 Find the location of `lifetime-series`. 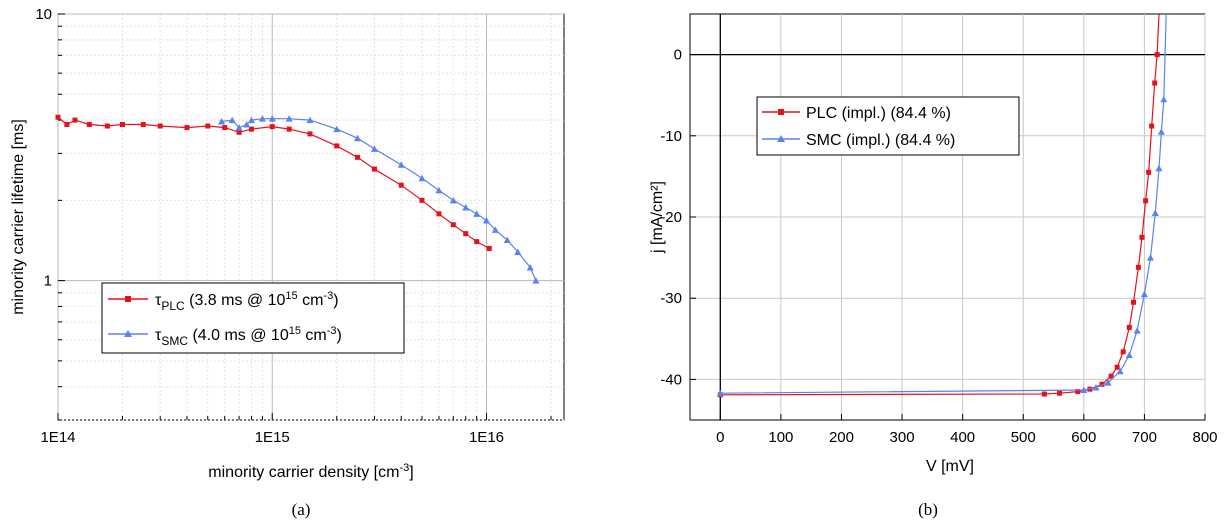

lifetime-series is located at coordinates (297, 199).